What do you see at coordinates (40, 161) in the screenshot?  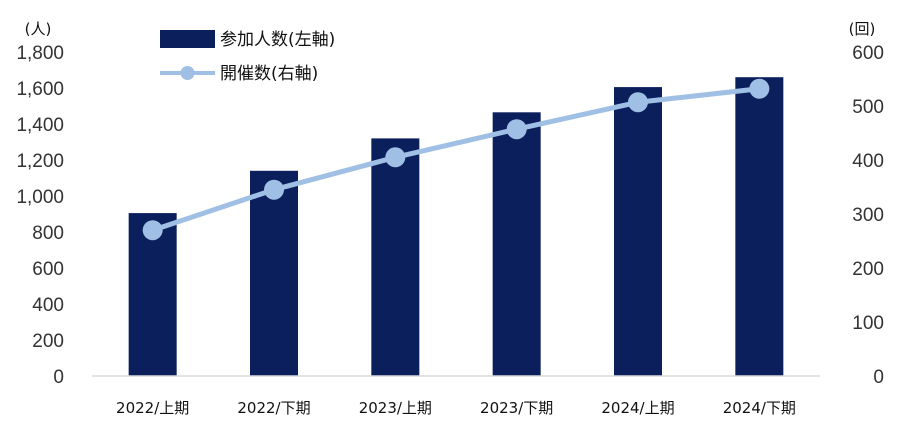 I see `left-axis-tick-label: 1,200` at bounding box center [40, 161].